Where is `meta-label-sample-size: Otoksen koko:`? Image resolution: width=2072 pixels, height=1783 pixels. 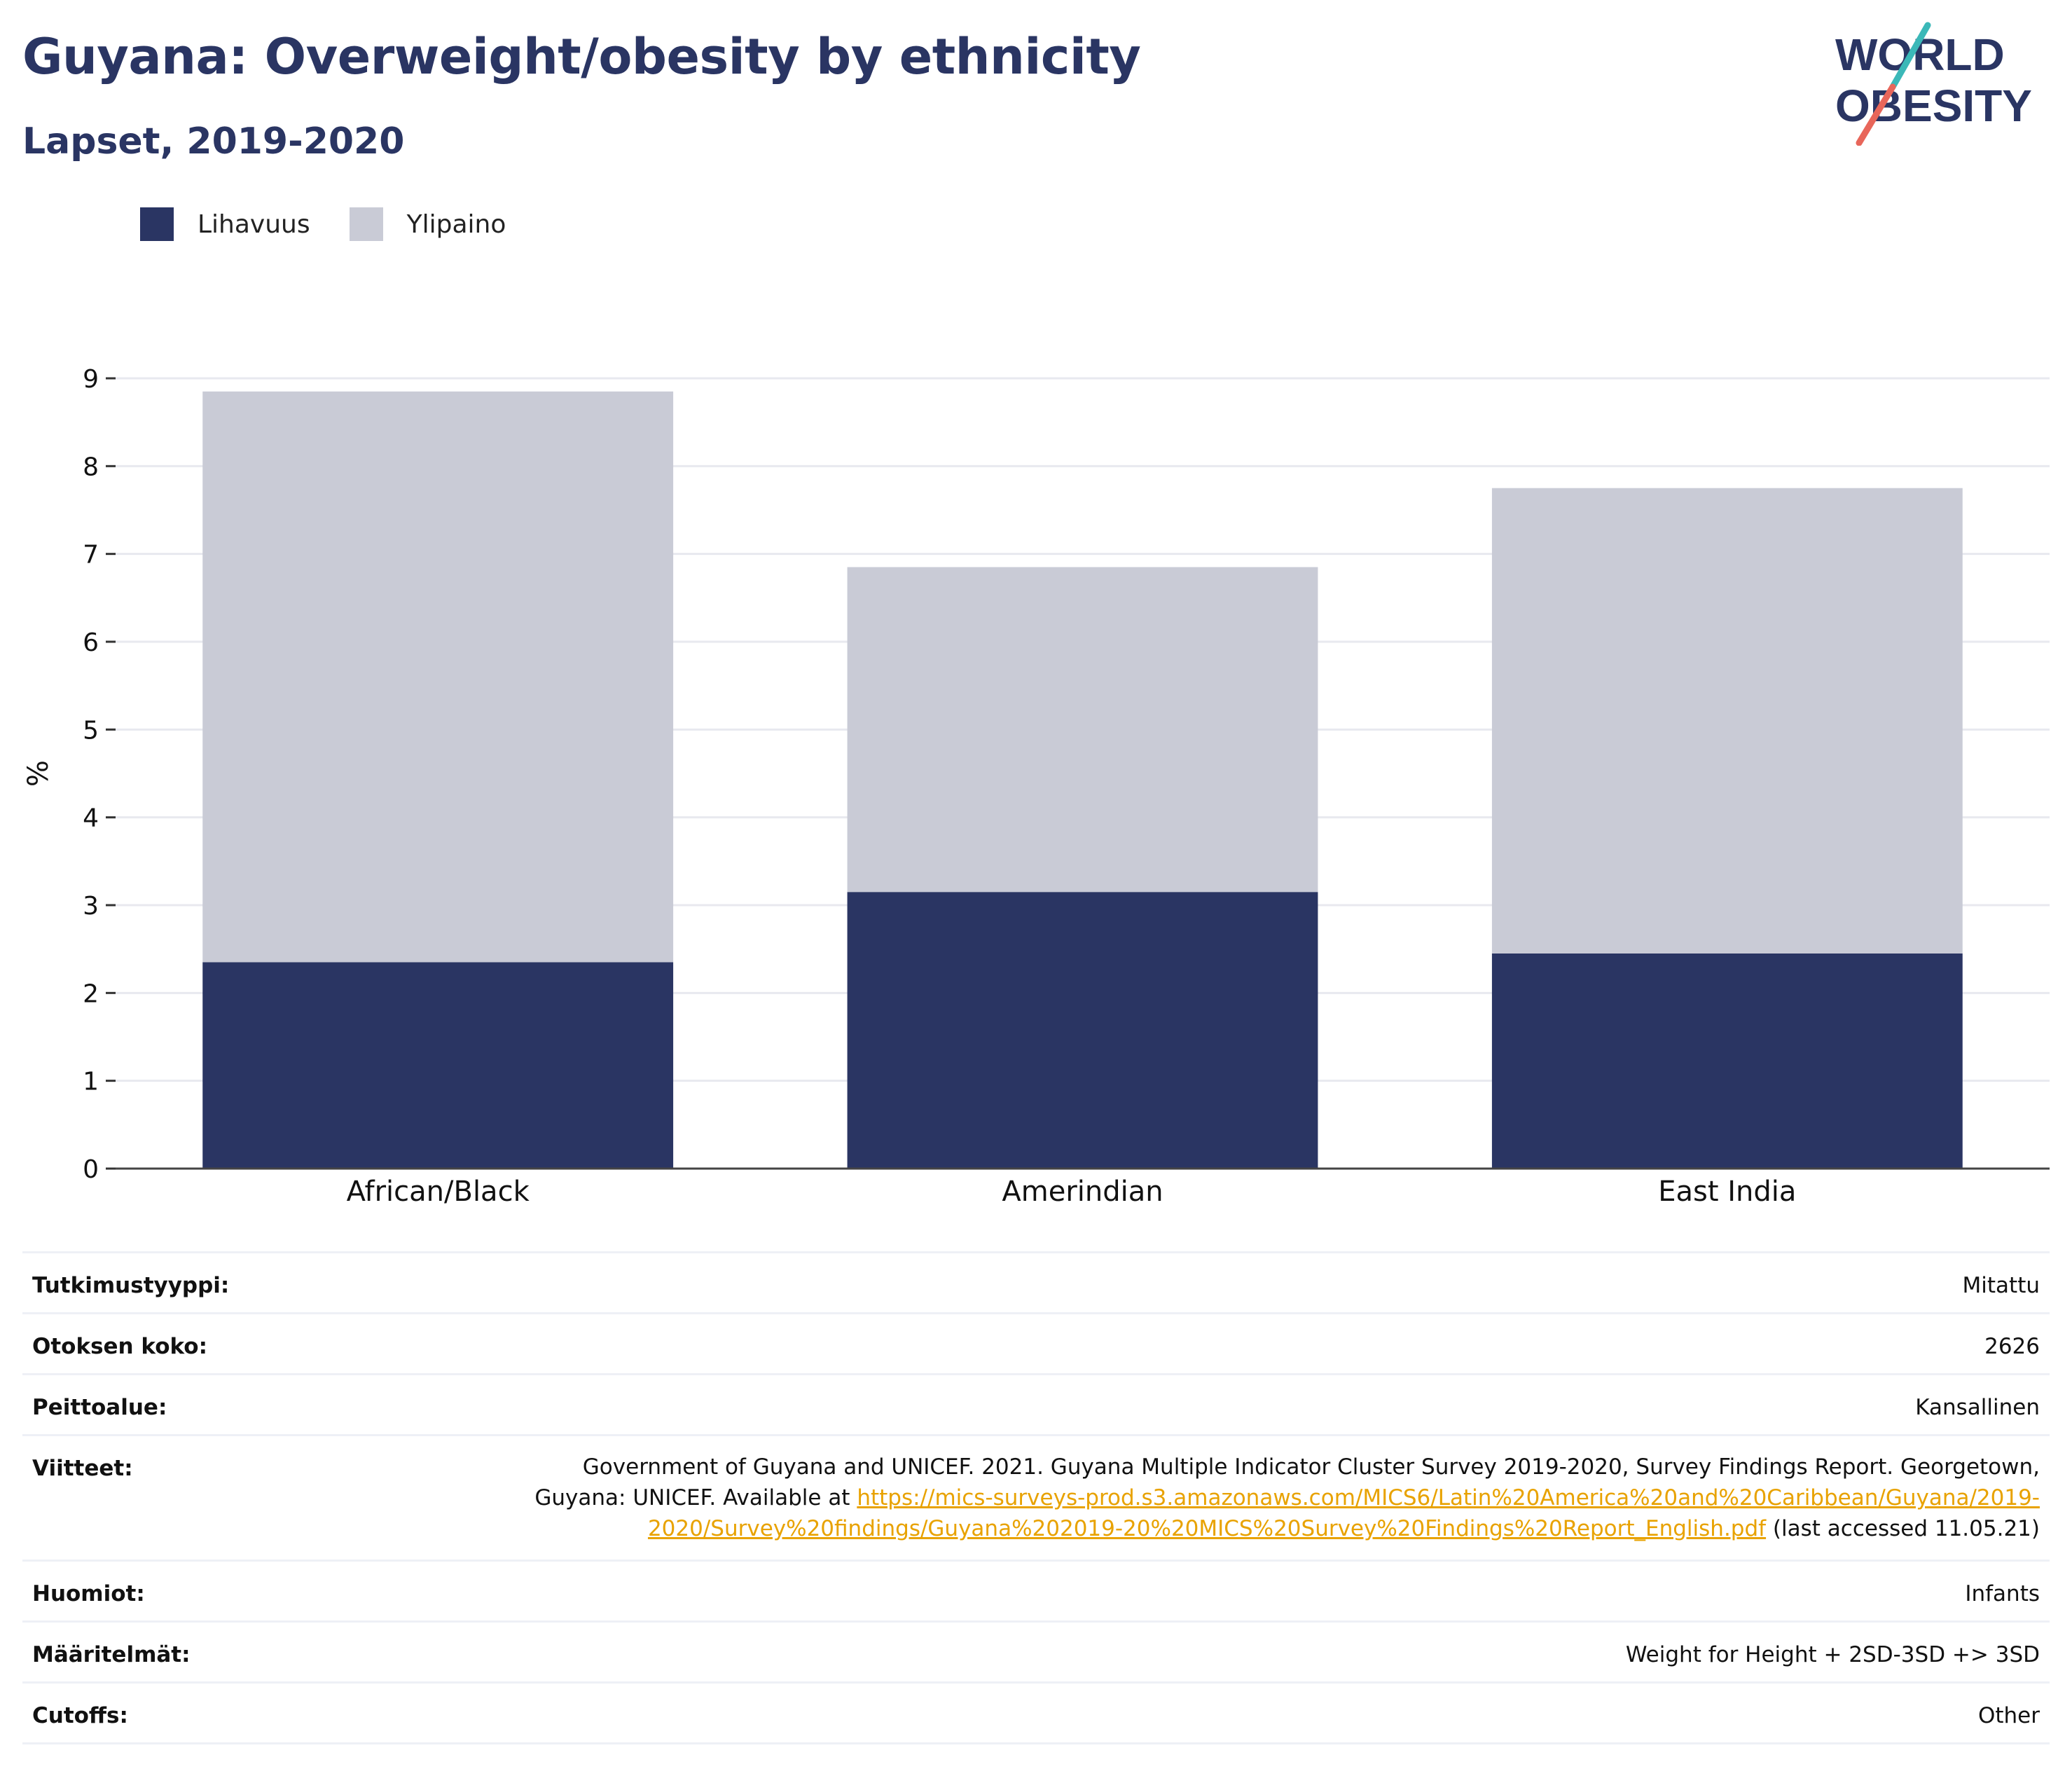
meta-label-sample-size: Otoksen koko: is located at coordinates (120, 1346).